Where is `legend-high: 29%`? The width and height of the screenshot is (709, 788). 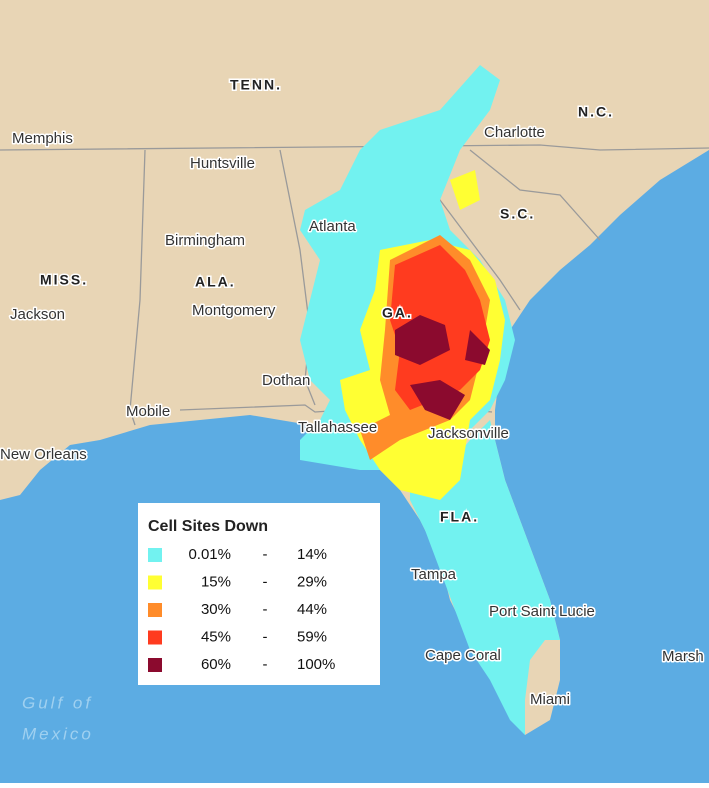 legend-high: 29% is located at coordinates (312, 581).